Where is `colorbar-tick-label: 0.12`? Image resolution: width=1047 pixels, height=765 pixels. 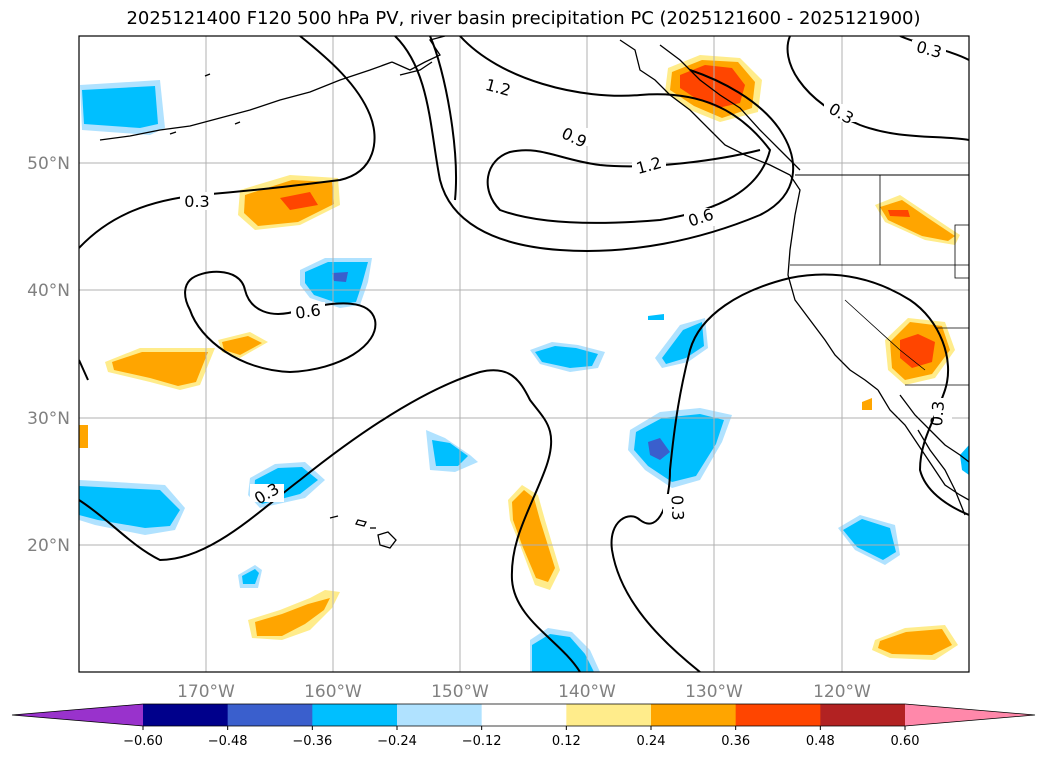 colorbar-tick-label: 0.12 is located at coordinates (566, 741).